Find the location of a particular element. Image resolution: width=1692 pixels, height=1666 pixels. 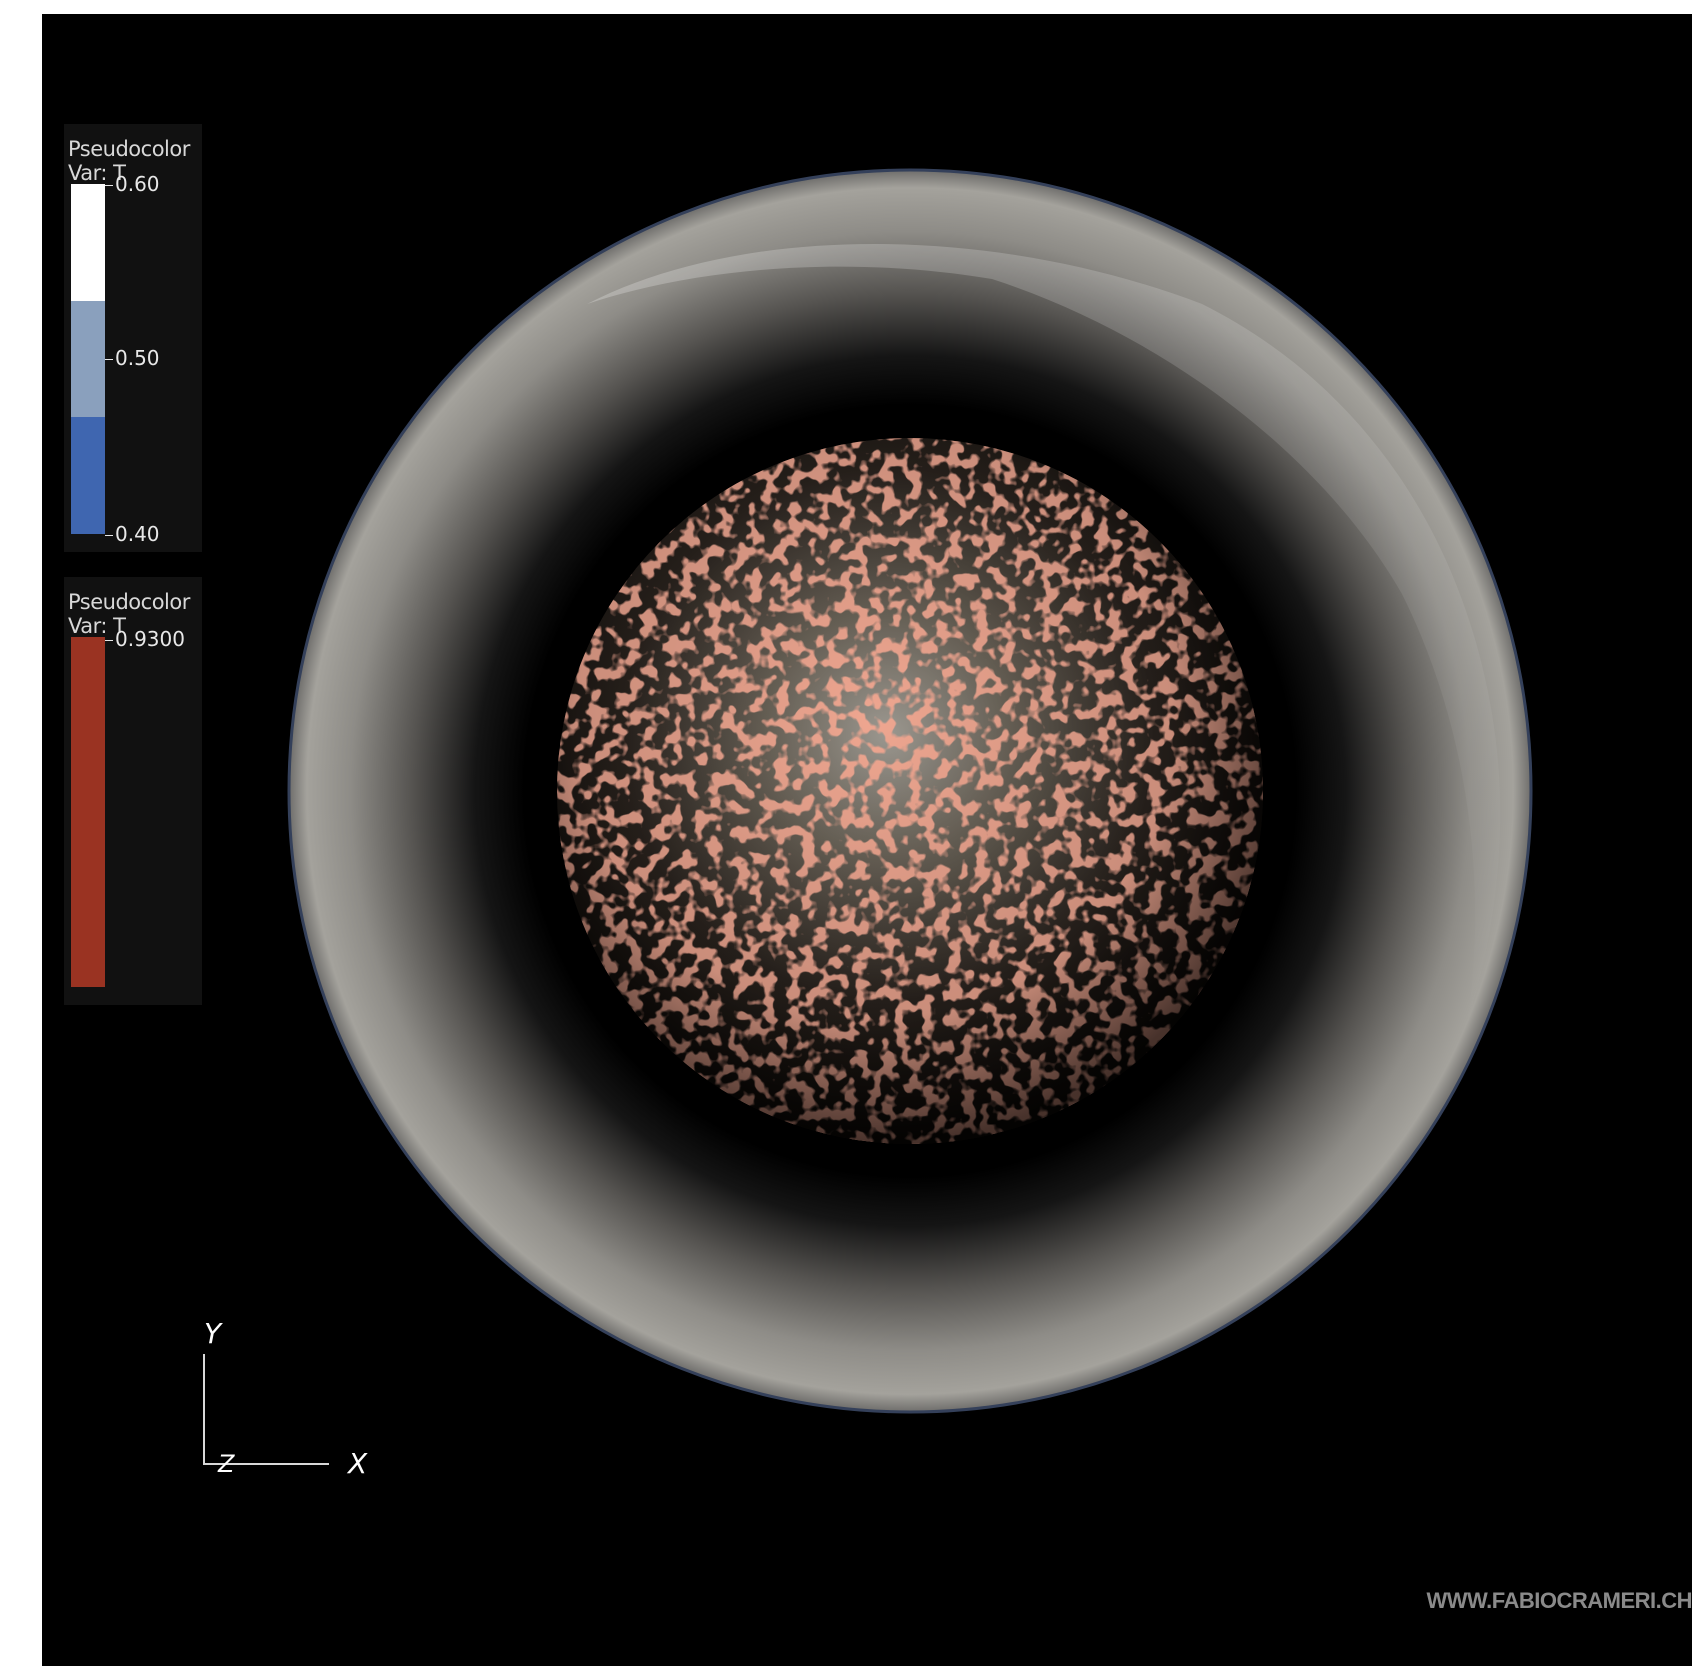

axis-line-y is located at coordinates (204, 1409).